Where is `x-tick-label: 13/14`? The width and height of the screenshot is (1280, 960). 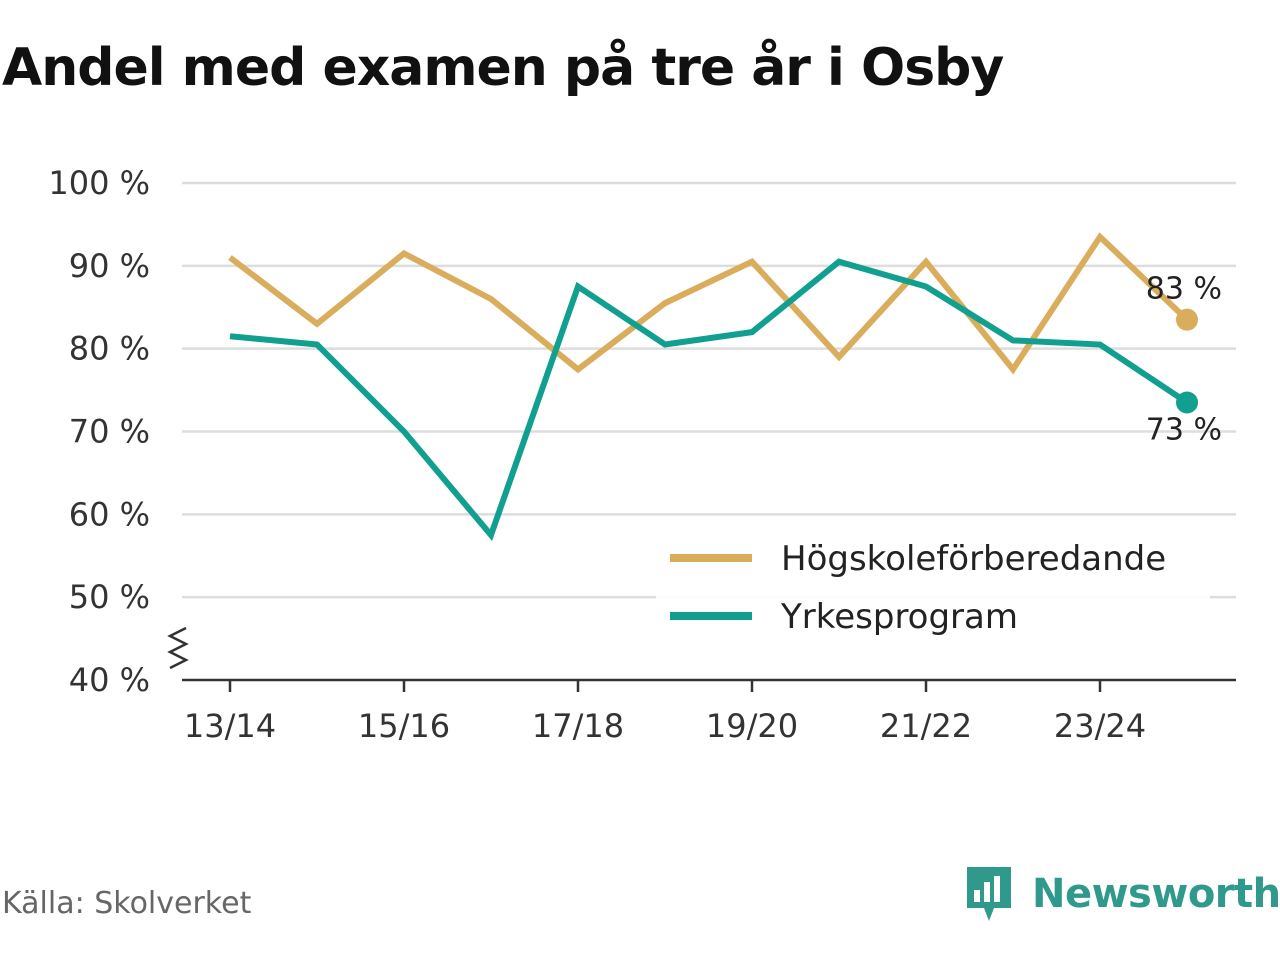 x-tick-label: 13/14 is located at coordinates (230, 726).